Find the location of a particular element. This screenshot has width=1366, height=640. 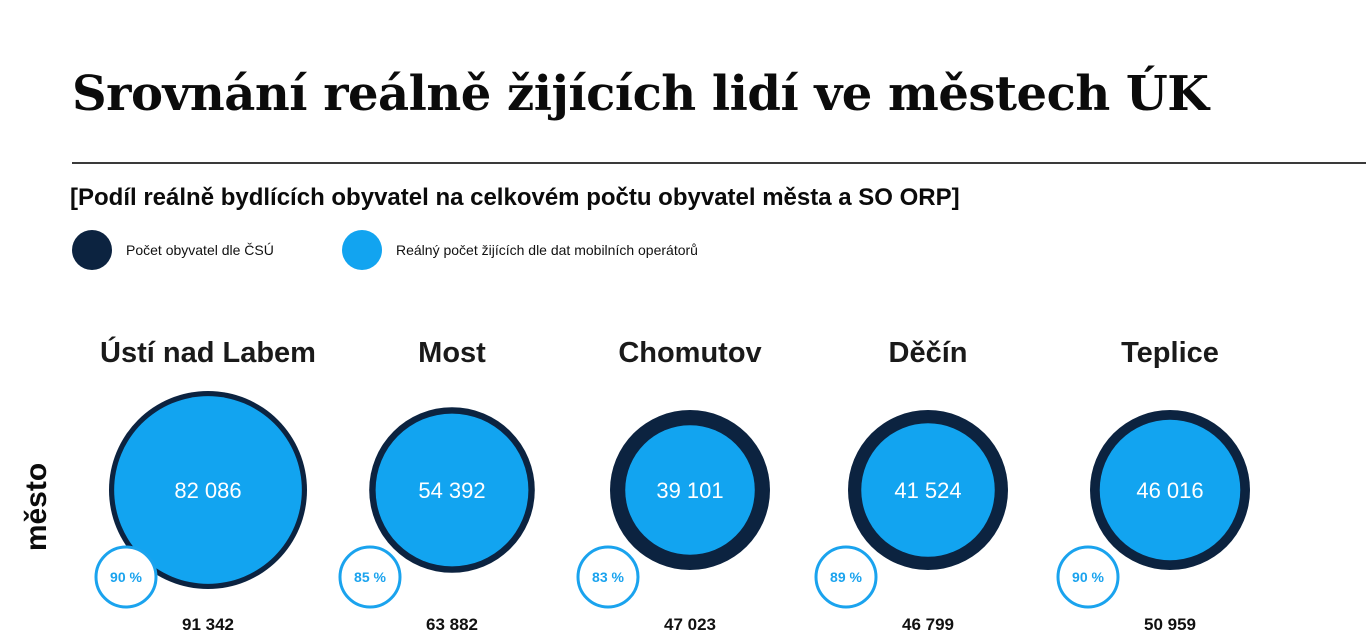

city-name-4: Teplice is located at coordinates (1170, 353).